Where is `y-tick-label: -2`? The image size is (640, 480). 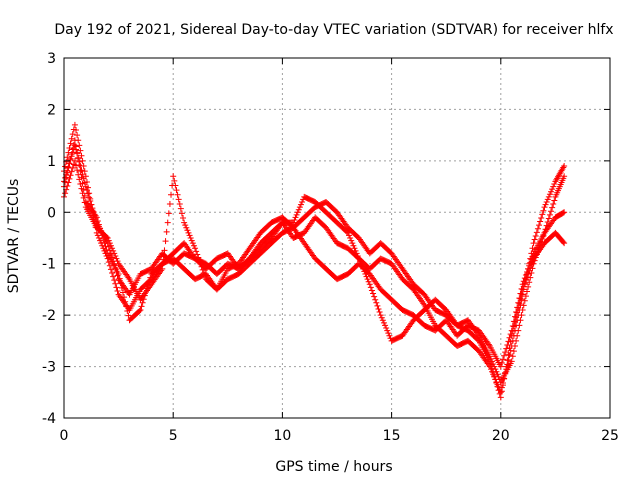
y-tick-label: -2 is located at coordinates (49, 316).